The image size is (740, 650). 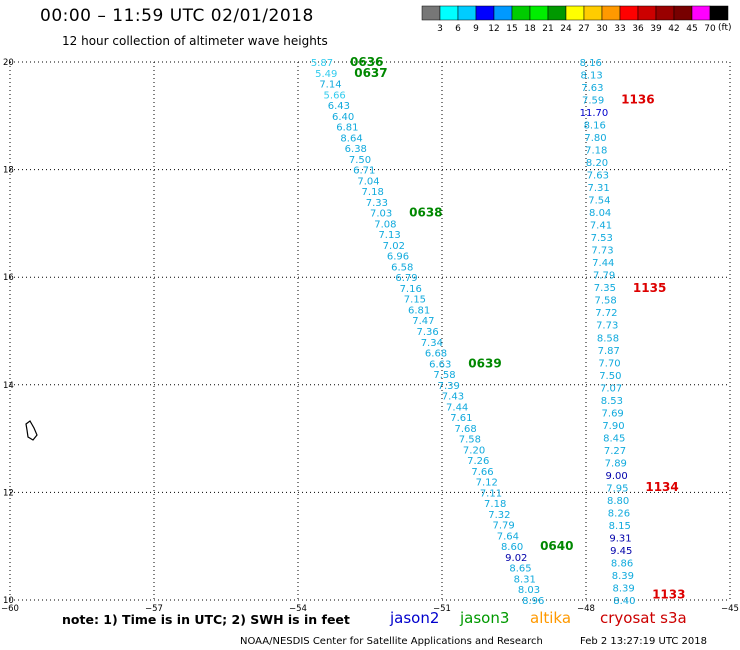 I want to click on track1-swh-value: 7.13, so click(x=389, y=235).